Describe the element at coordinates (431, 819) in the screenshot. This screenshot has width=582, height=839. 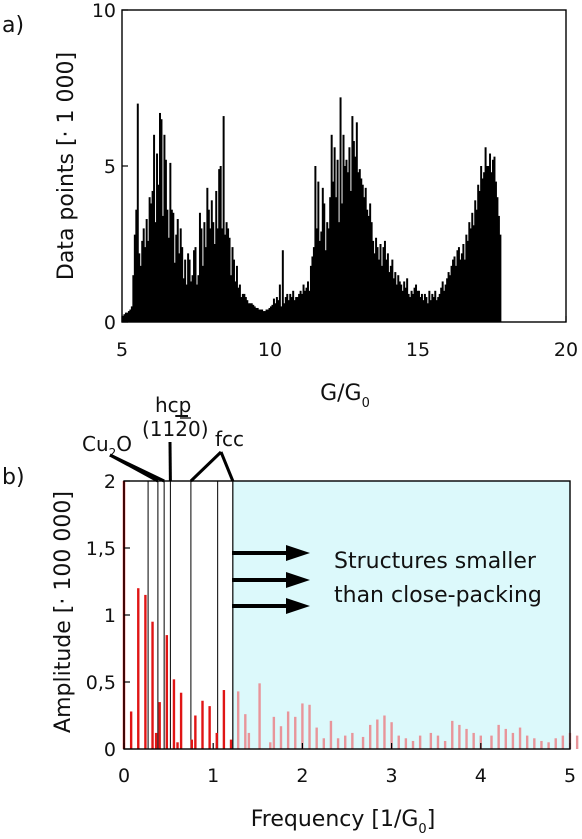
I see `panel-b-xlabel-suffix: ]` at that location.